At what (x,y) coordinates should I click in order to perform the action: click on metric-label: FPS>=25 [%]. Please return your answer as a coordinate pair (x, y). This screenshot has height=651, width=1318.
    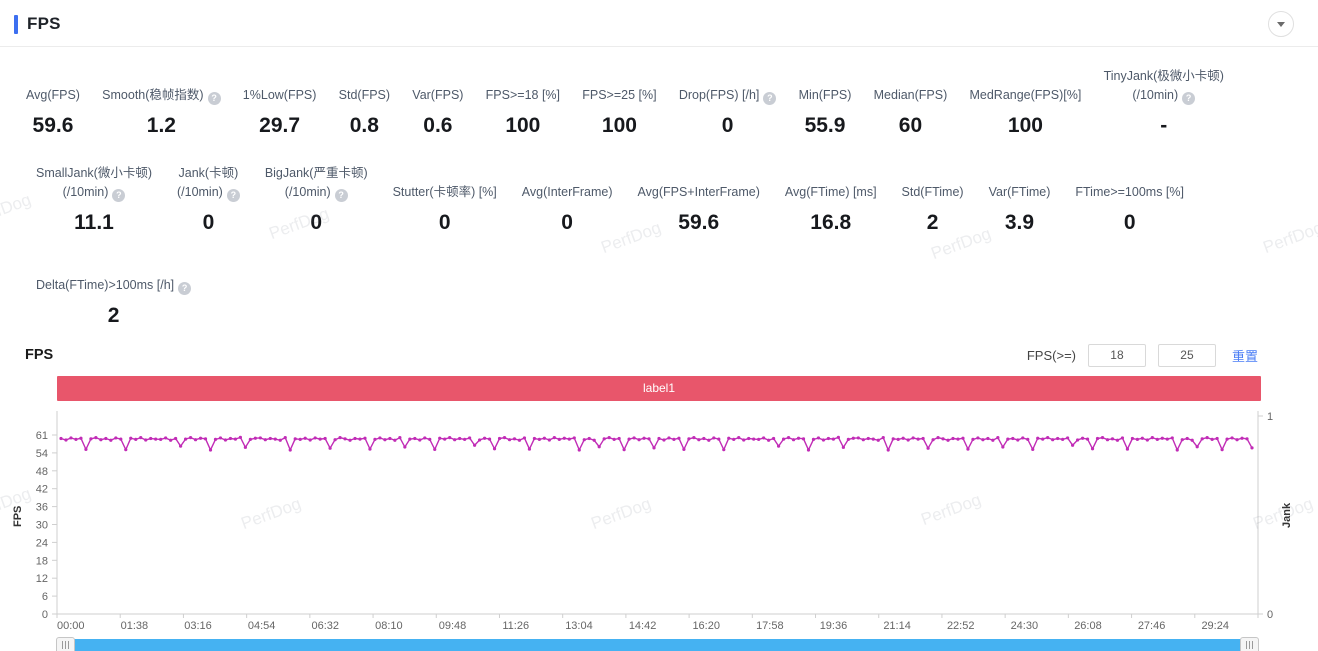
    Looking at the image, I should click on (619, 87).